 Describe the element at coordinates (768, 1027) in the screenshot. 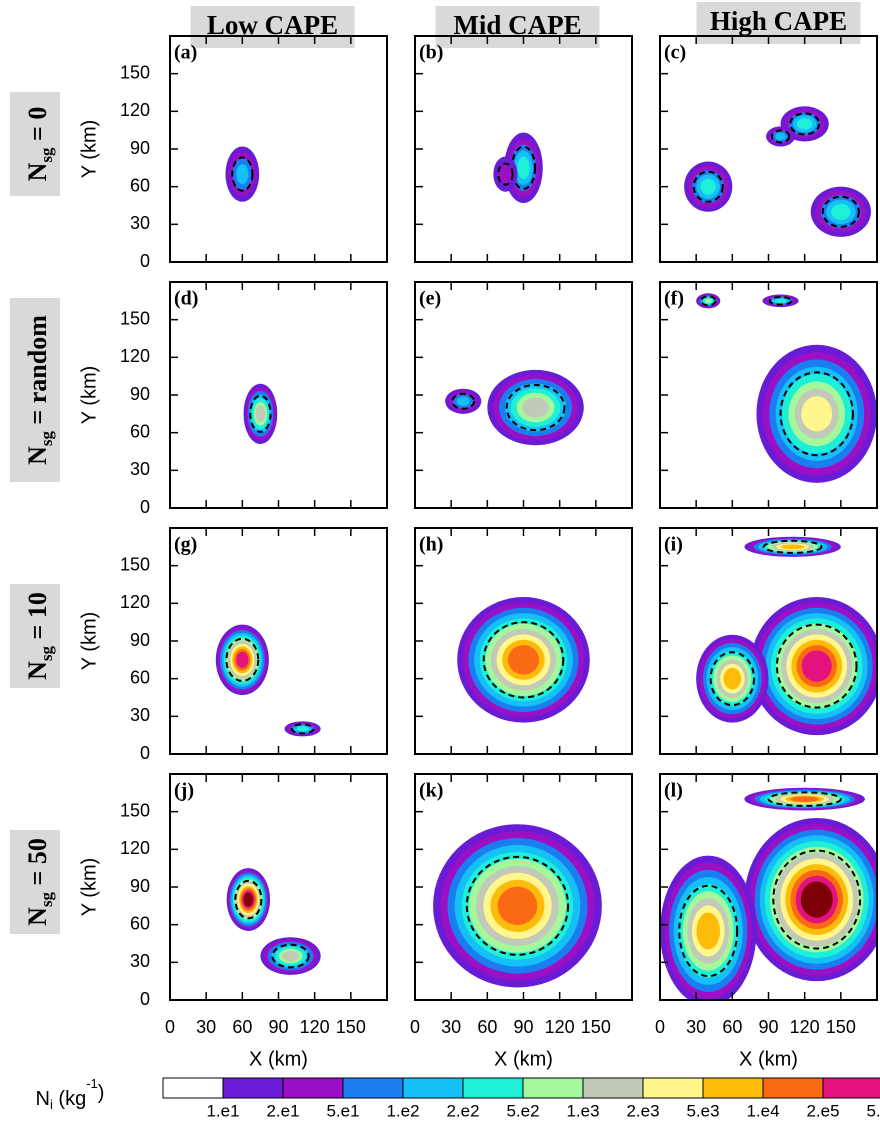

I see `x-tick-label: 90` at that location.